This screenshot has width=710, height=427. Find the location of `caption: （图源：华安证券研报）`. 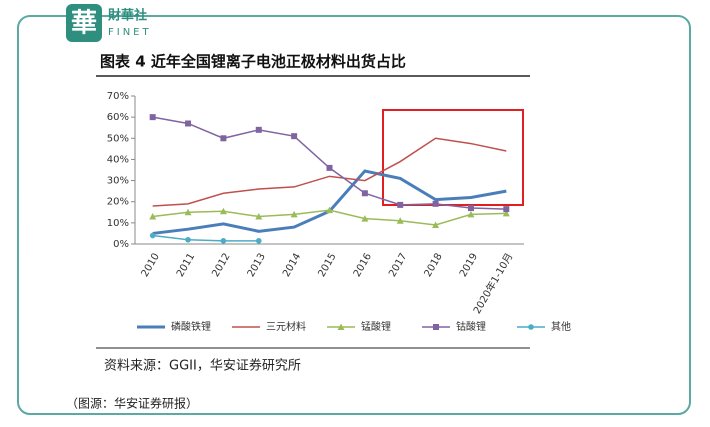

caption: （图源：华安证券研报） is located at coordinates (132, 403).